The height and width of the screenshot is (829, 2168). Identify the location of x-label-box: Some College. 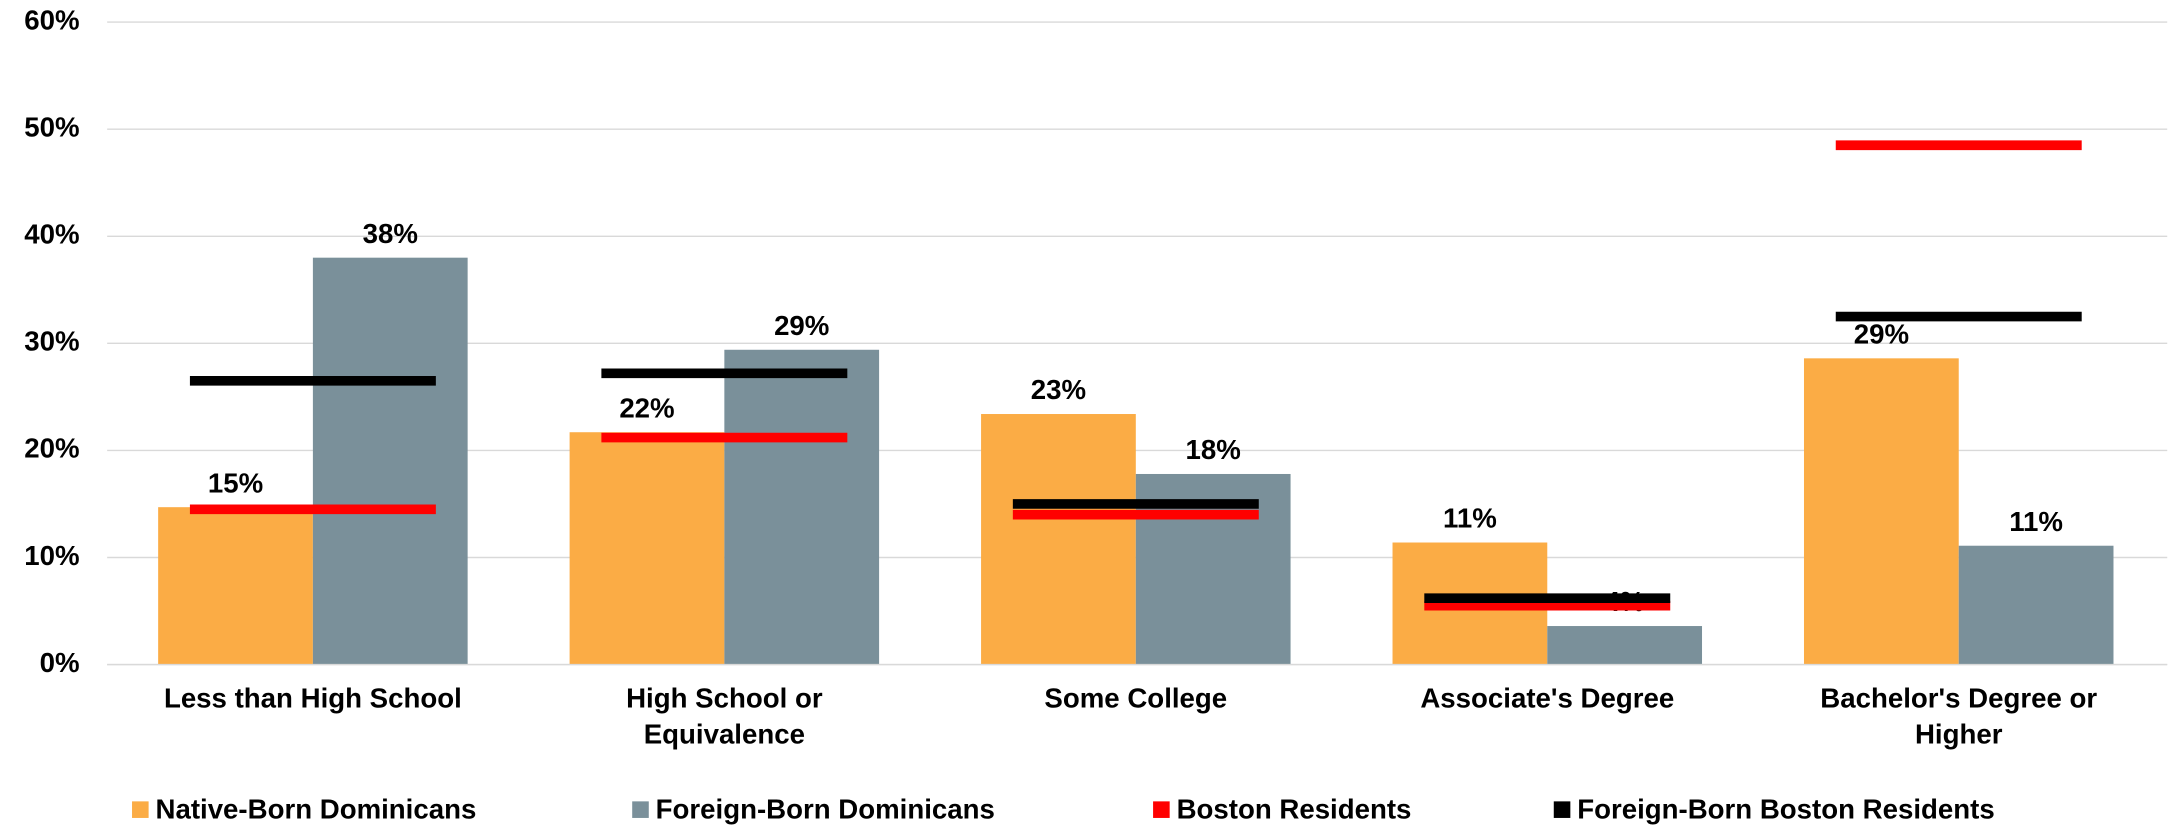
(1136, 699).